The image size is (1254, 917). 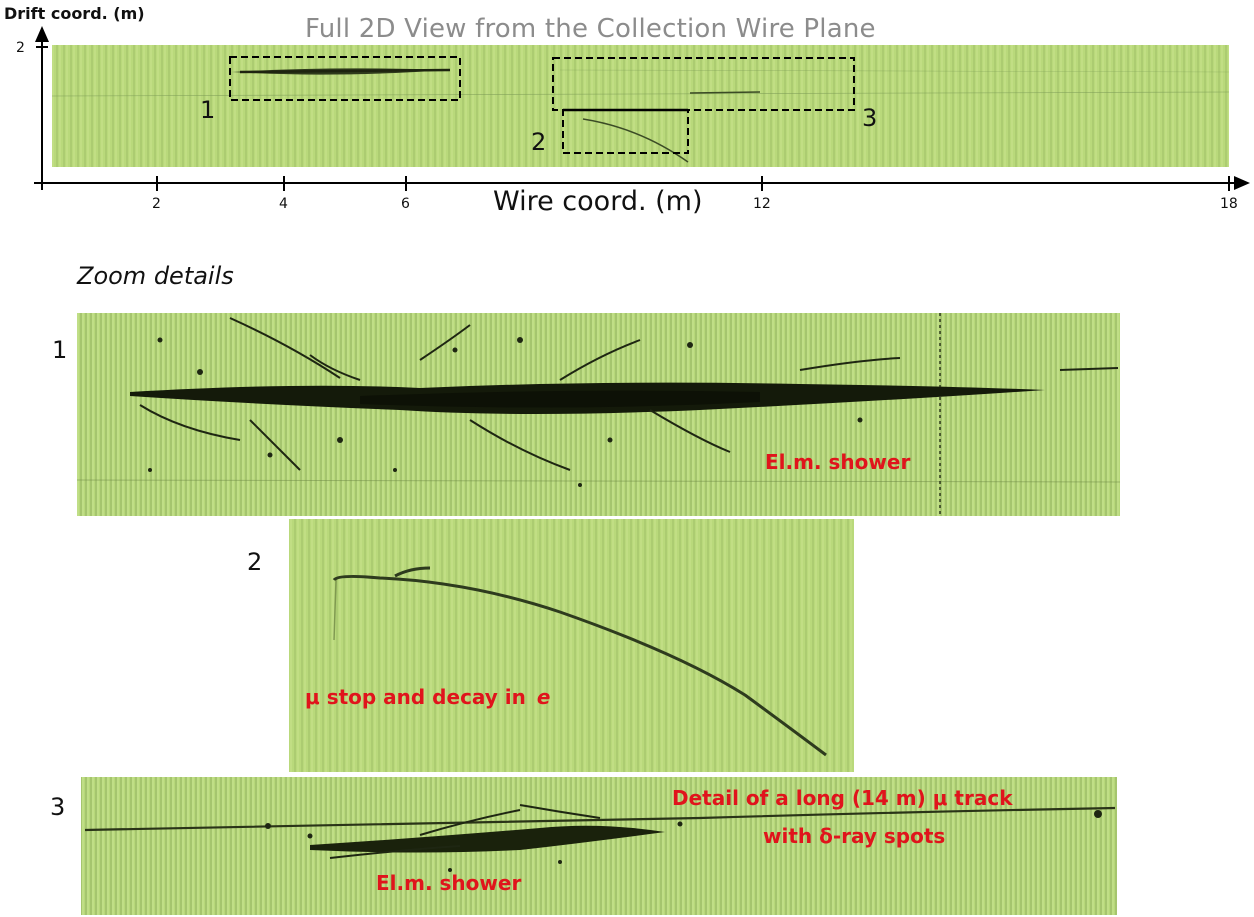 I want to click on muon-decay-text: stop and decay in, so click(x=426, y=697).